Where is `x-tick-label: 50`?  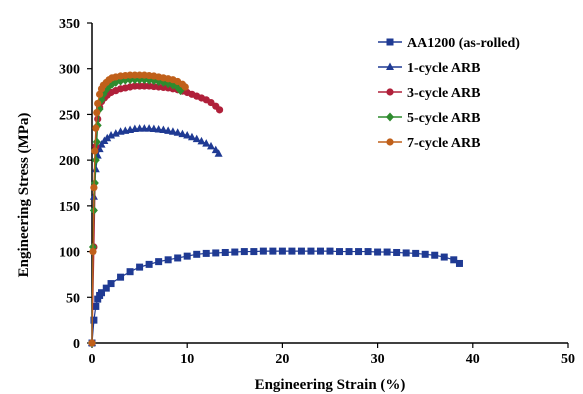 x-tick-label: 50 is located at coordinates (568, 359).